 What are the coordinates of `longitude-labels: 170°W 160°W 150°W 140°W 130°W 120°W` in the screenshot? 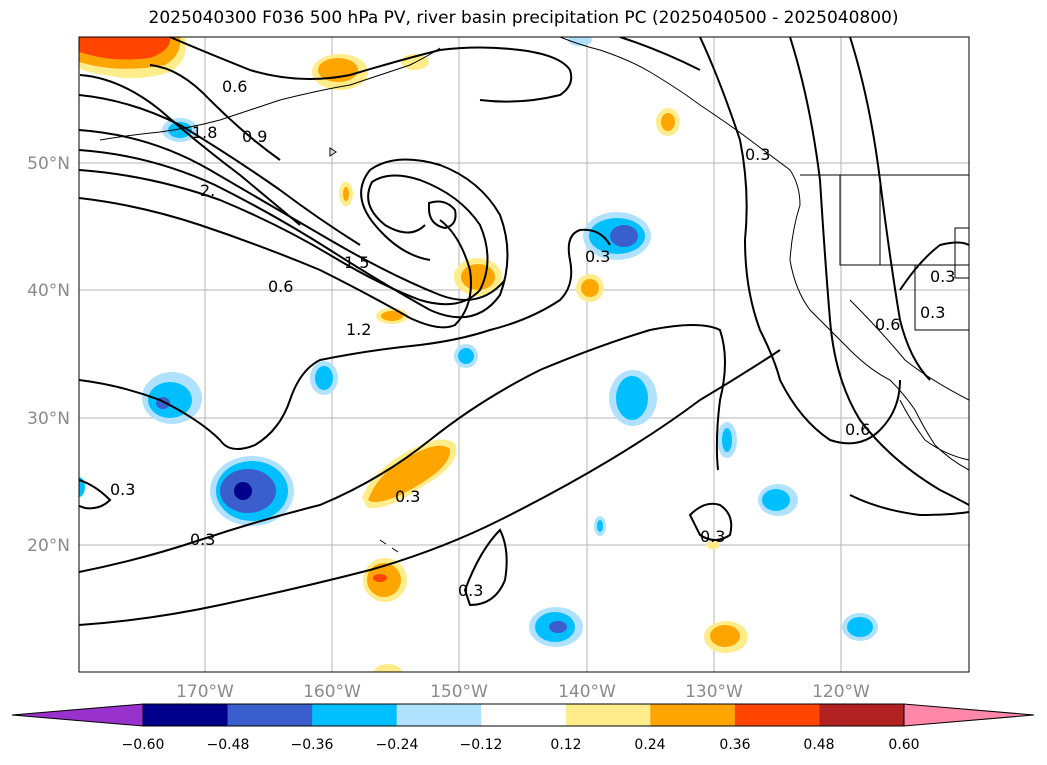 It's located at (523, 692).